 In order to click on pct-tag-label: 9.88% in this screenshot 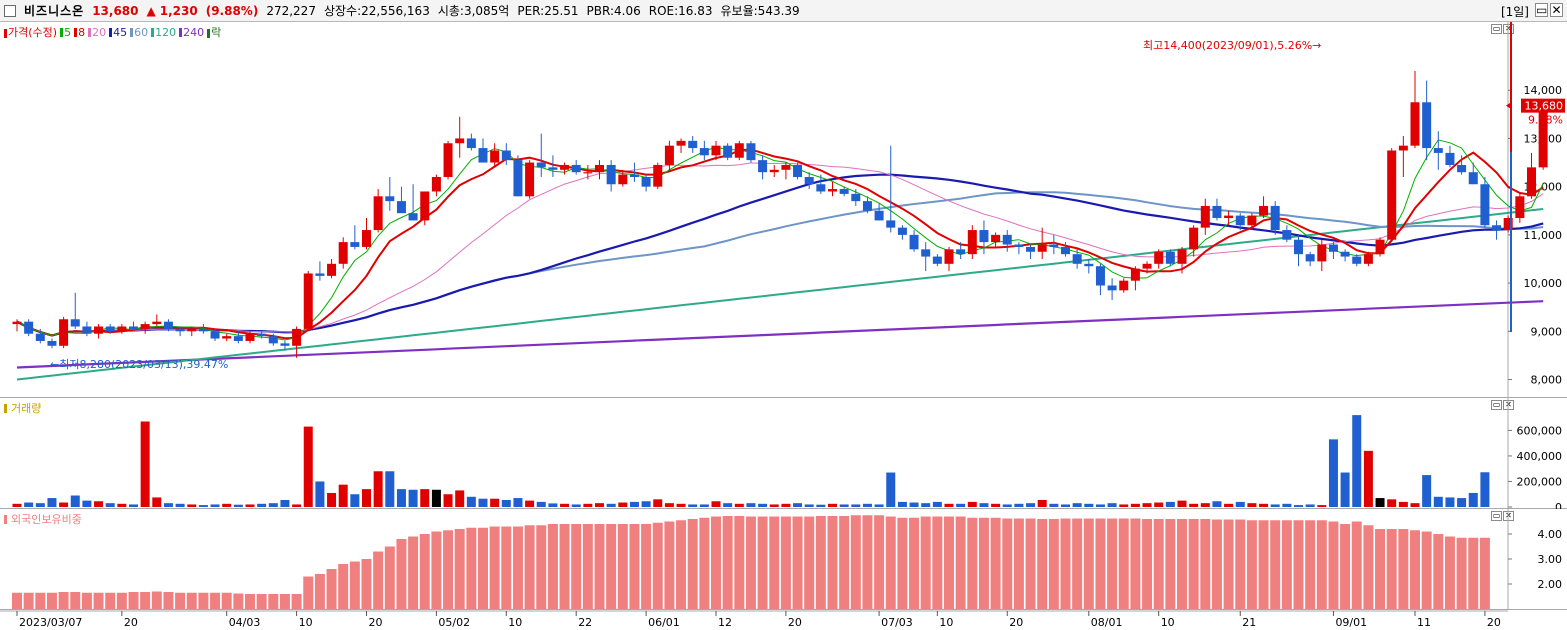, I will do `click(1545, 120)`.